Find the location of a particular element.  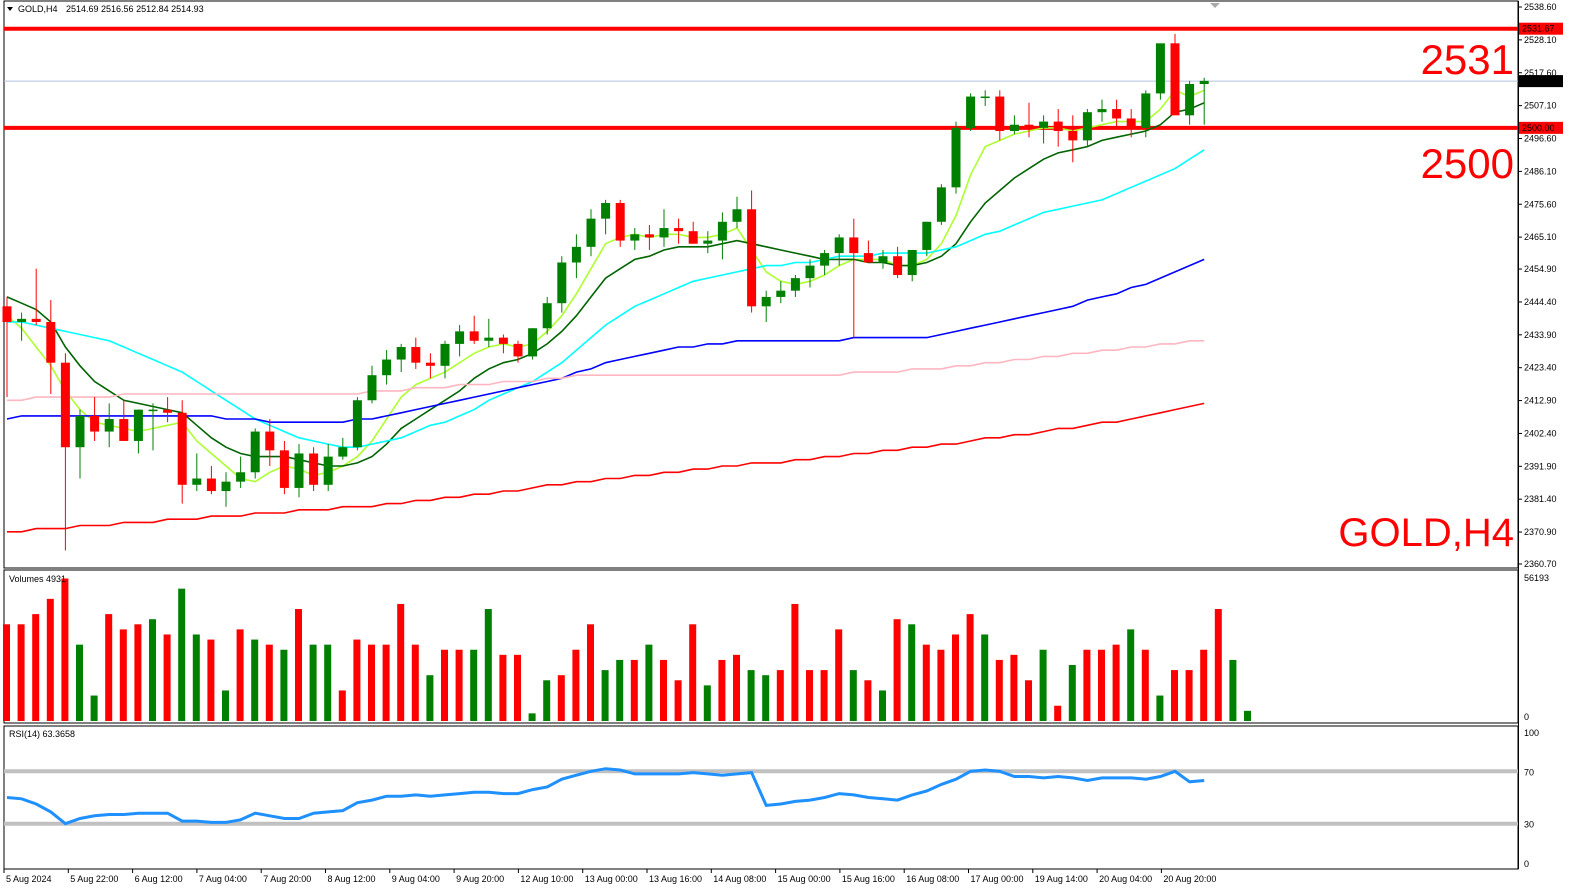

time-tick-label-17: 20 Aug 04:00 is located at coordinates (1125, 879).